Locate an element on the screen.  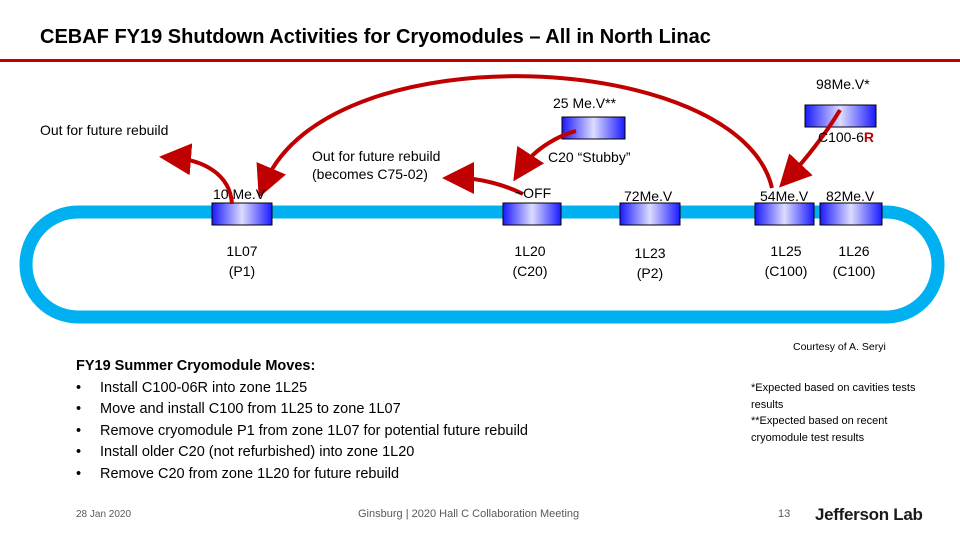
cryomodule-1L07 is located at coordinates (242, 214).